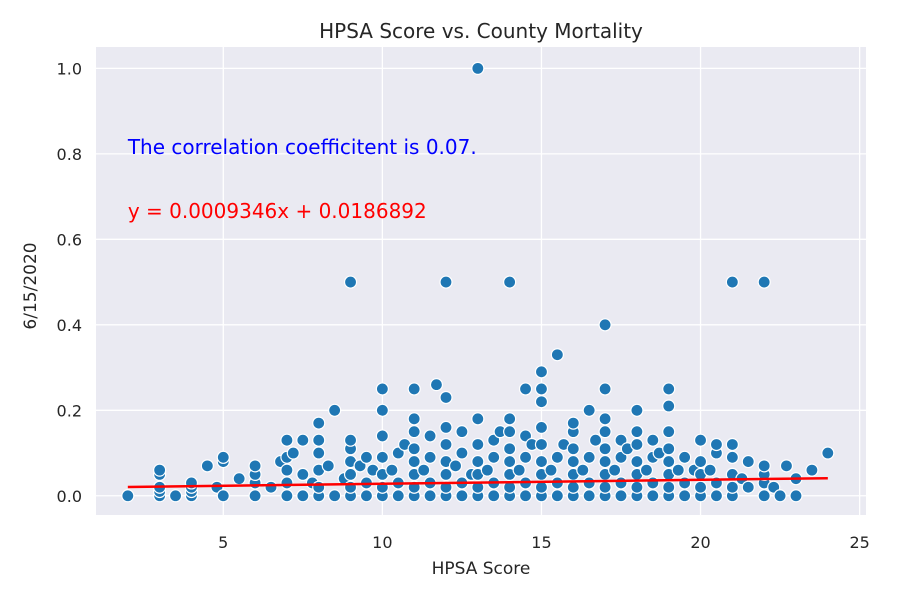 This screenshot has height=600, width=900. I want to click on y-tick-labels: 0.0 0.2 0.4 0.6 0.8 1.0, so click(69, 282).